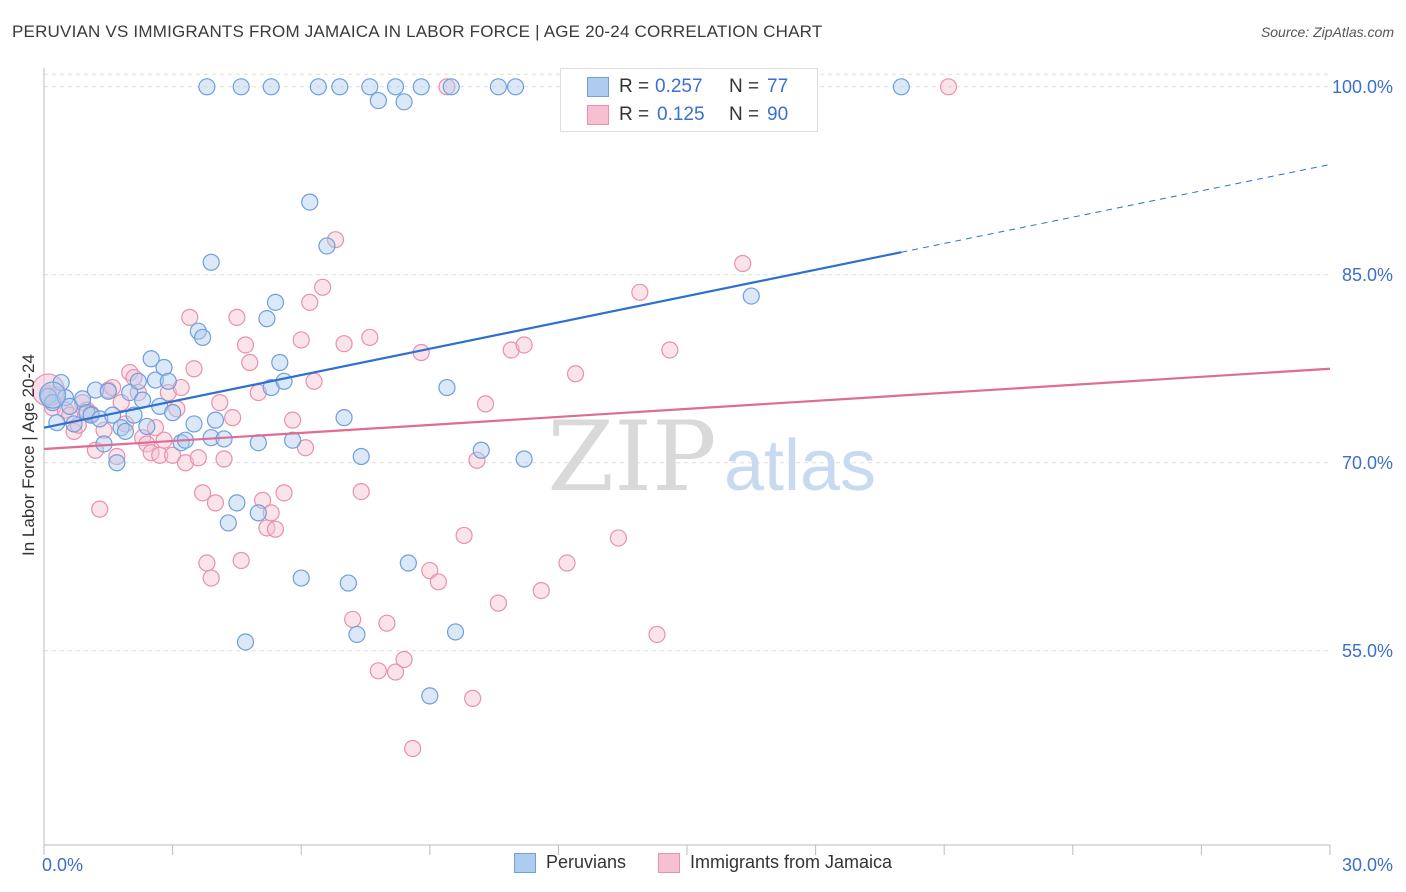 The image size is (1406, 892). Describe the element at coordinates (791, 862) in the screenshot. I see `legend-label-jamaica: Immigrants from Jamaica` at that location.